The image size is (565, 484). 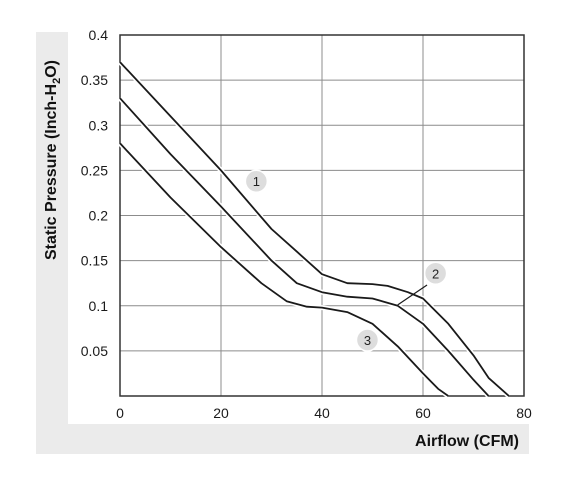 I want to click on y-tick-label-0.3: 0.3, so click(x=99, y=125).